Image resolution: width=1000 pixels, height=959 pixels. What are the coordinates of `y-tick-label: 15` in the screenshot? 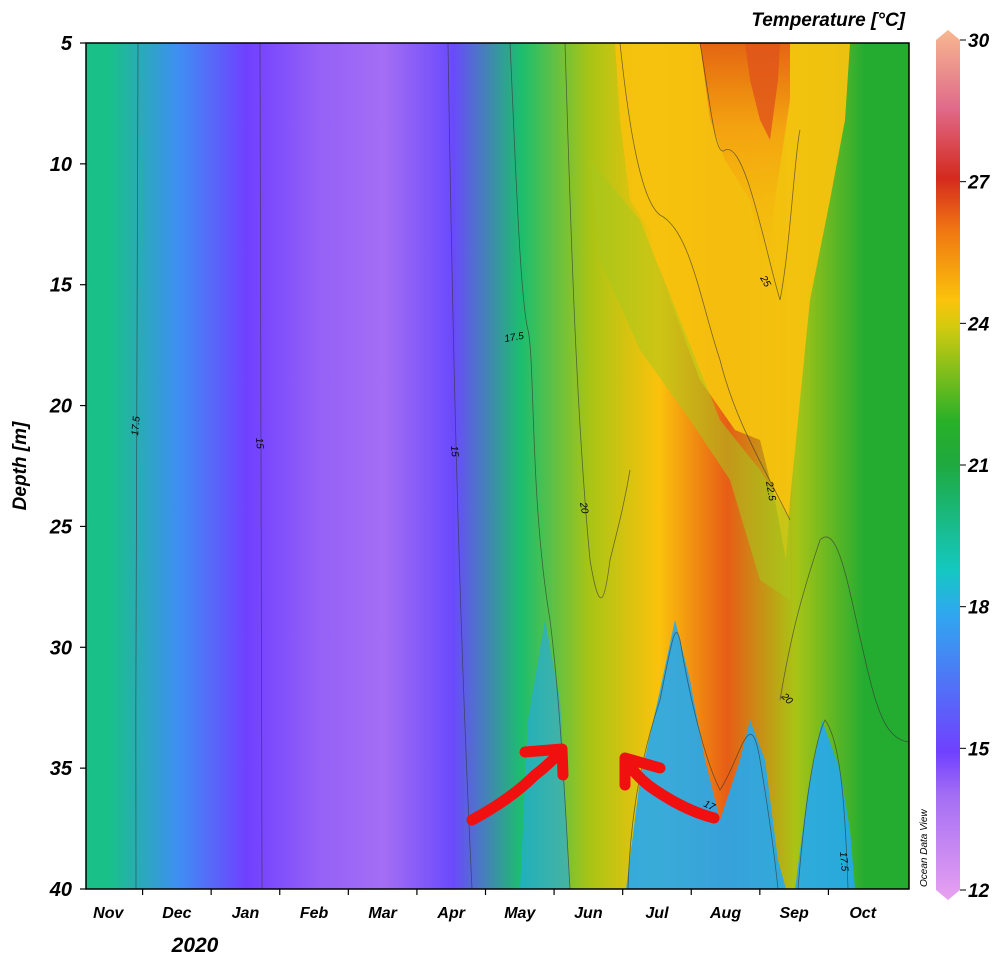 It's located at (61, 286).